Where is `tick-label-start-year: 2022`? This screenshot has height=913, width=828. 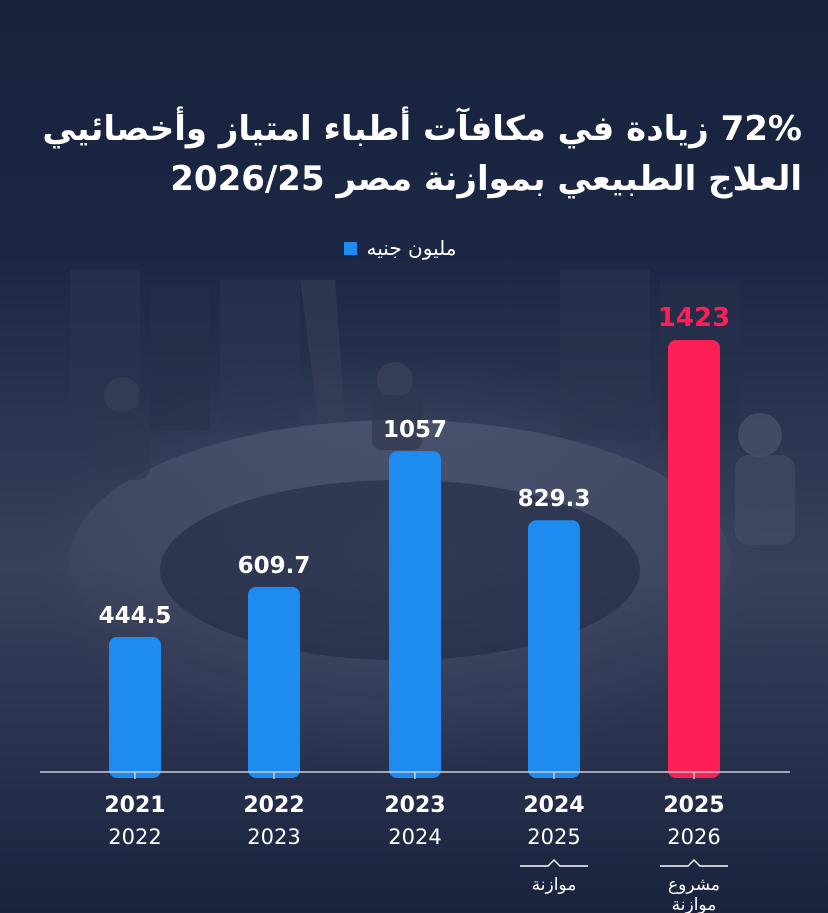 tick-label-start-year: 2022 is located at coordinates (273, 805).